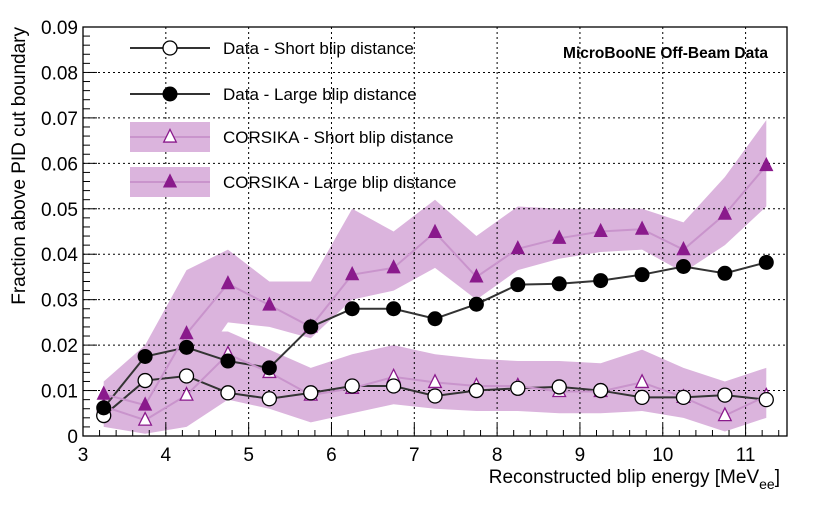 Image resolution: width=830 pixels, height=505 pixels. I want to click on y-tick-label-4: 0.04, so click(59, 255).